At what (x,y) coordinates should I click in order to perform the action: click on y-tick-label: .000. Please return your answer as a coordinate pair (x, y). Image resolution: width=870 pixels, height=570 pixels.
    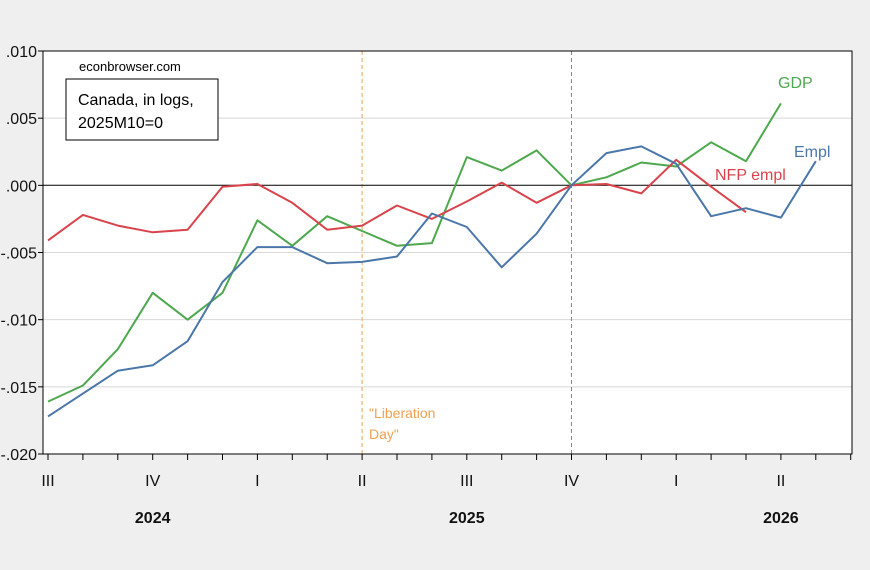
    Looking at the image, I should click on (21, 186).